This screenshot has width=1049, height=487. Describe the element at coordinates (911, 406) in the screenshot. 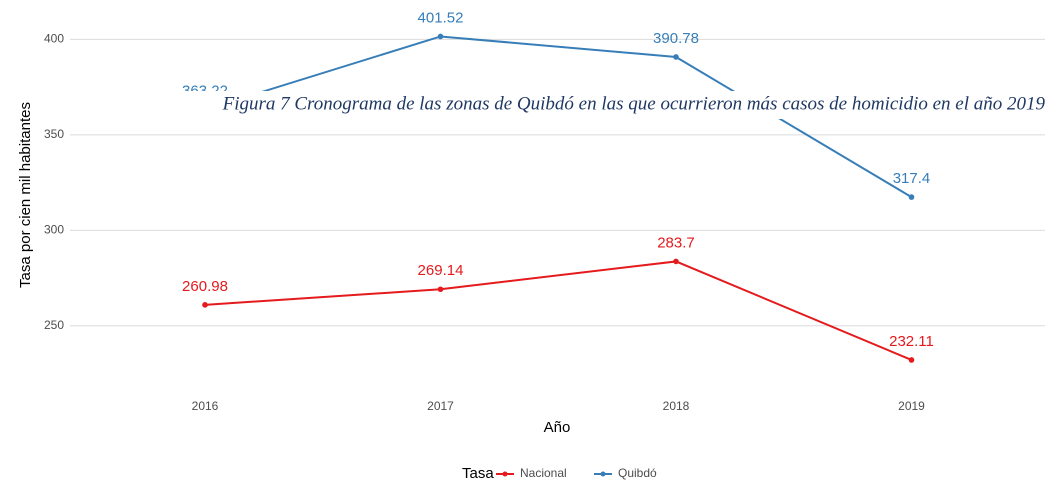

I see `x-tick-label: 2019` at that location.